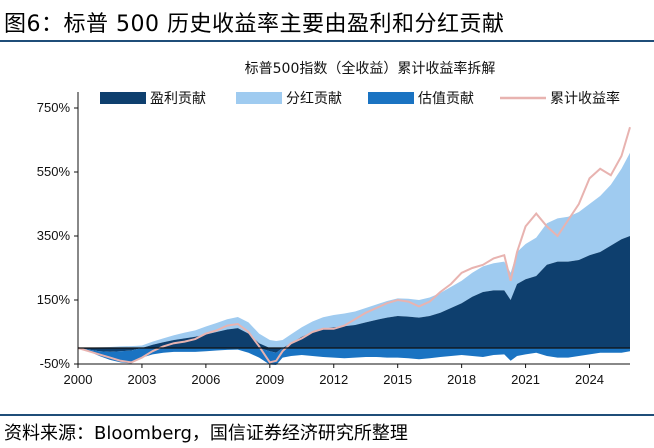  Describe the element at coordinates (123, 98) in the screenshot. I see `legend-swatch-earnings` at that location.